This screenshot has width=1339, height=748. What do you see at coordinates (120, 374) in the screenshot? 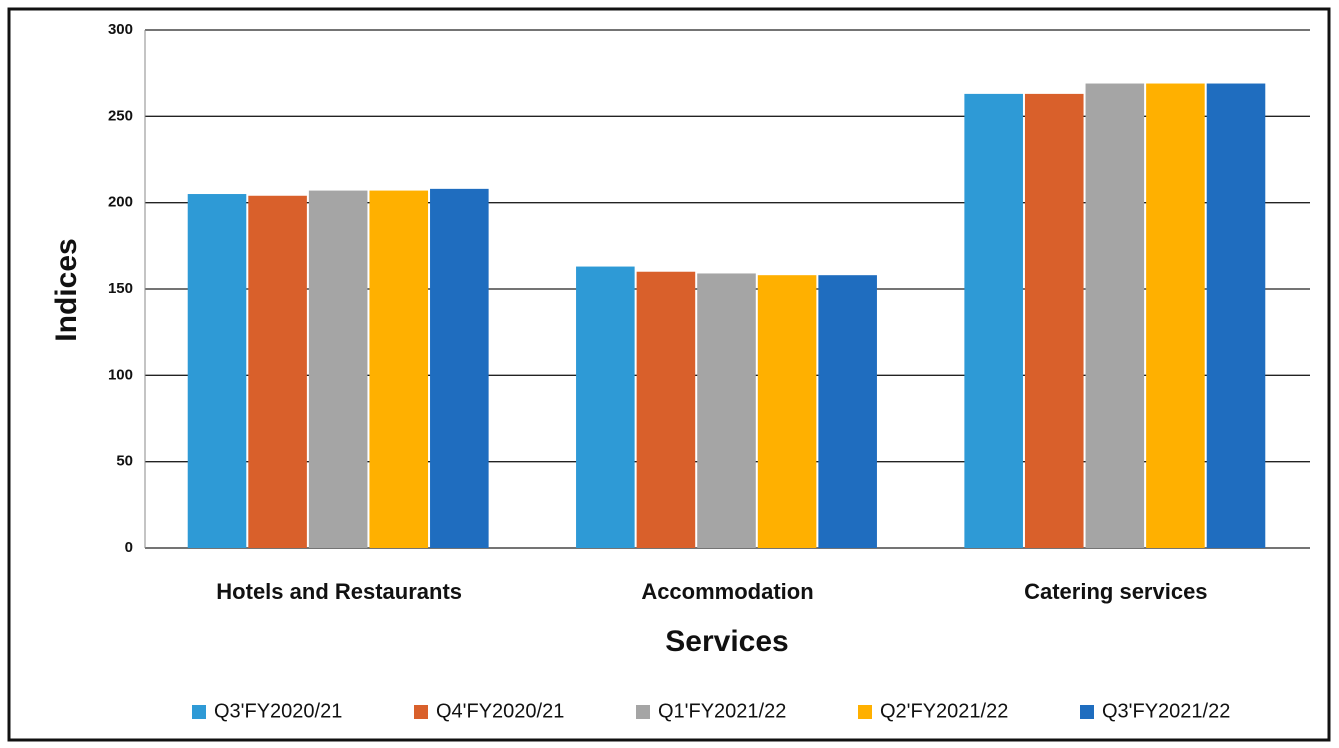
I see `y-tick-label: 100` at bounding box center [120, 374].